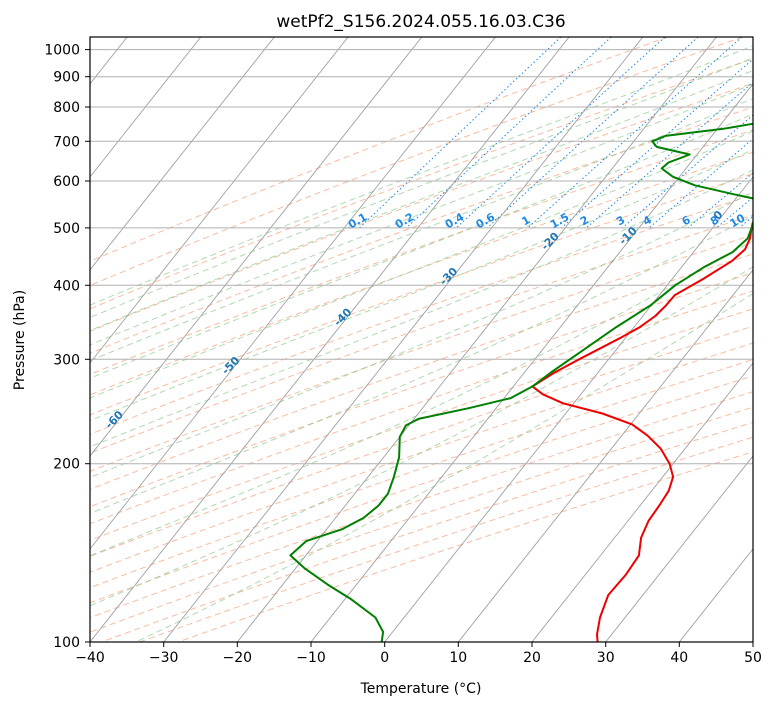 The image size is (775, 708). Describe the element at coordinates (66, 286) in the screenshot. I see `y-tick-label: 400` at that location.